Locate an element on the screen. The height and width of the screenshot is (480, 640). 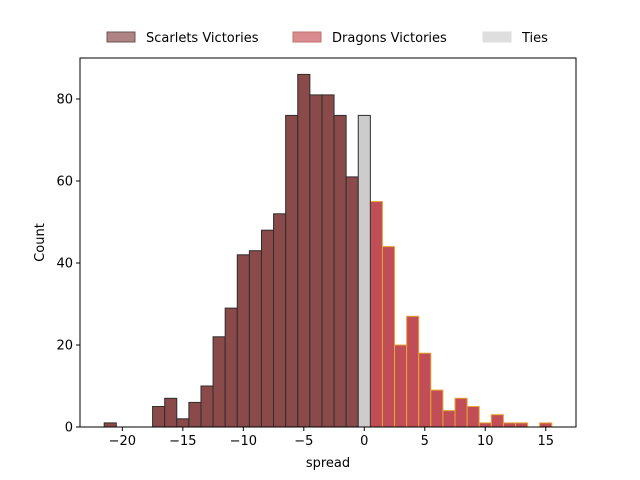
y-axis-label: Count is located at coordinates (40, 242).